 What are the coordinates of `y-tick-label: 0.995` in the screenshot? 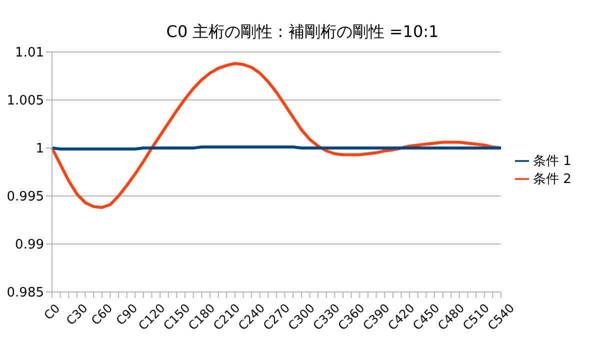 It's located at (25, 197).